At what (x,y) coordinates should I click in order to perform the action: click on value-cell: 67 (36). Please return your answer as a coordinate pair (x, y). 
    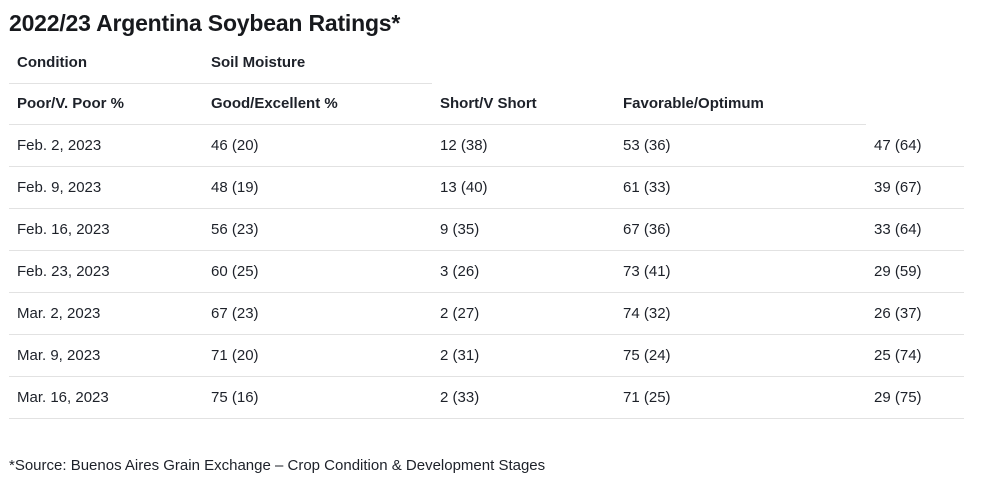
    Looking at the image, I should click on (740, 229).